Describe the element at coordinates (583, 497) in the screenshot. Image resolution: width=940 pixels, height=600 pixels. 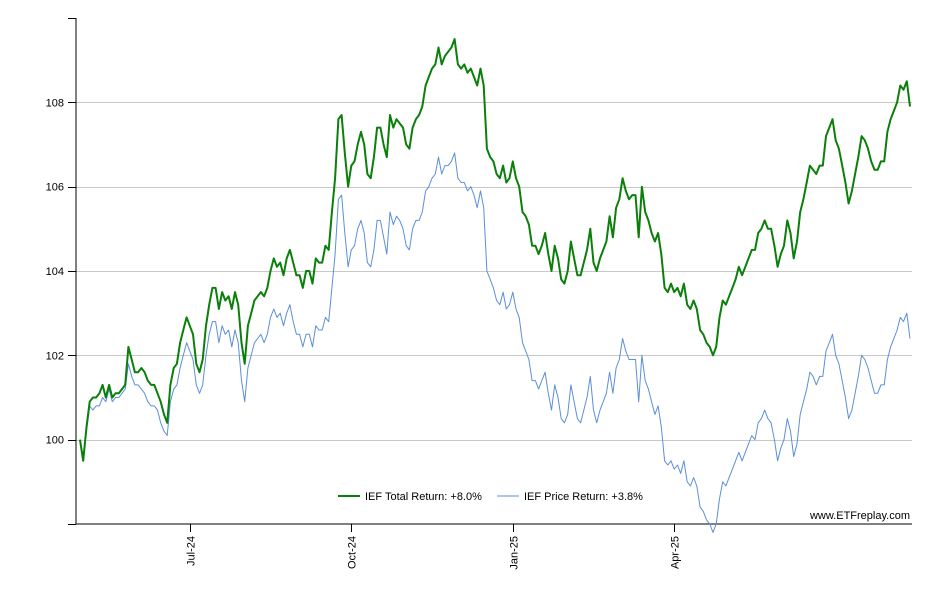
I see `legend-label: IEF Price Return: +3.8%` at that location.